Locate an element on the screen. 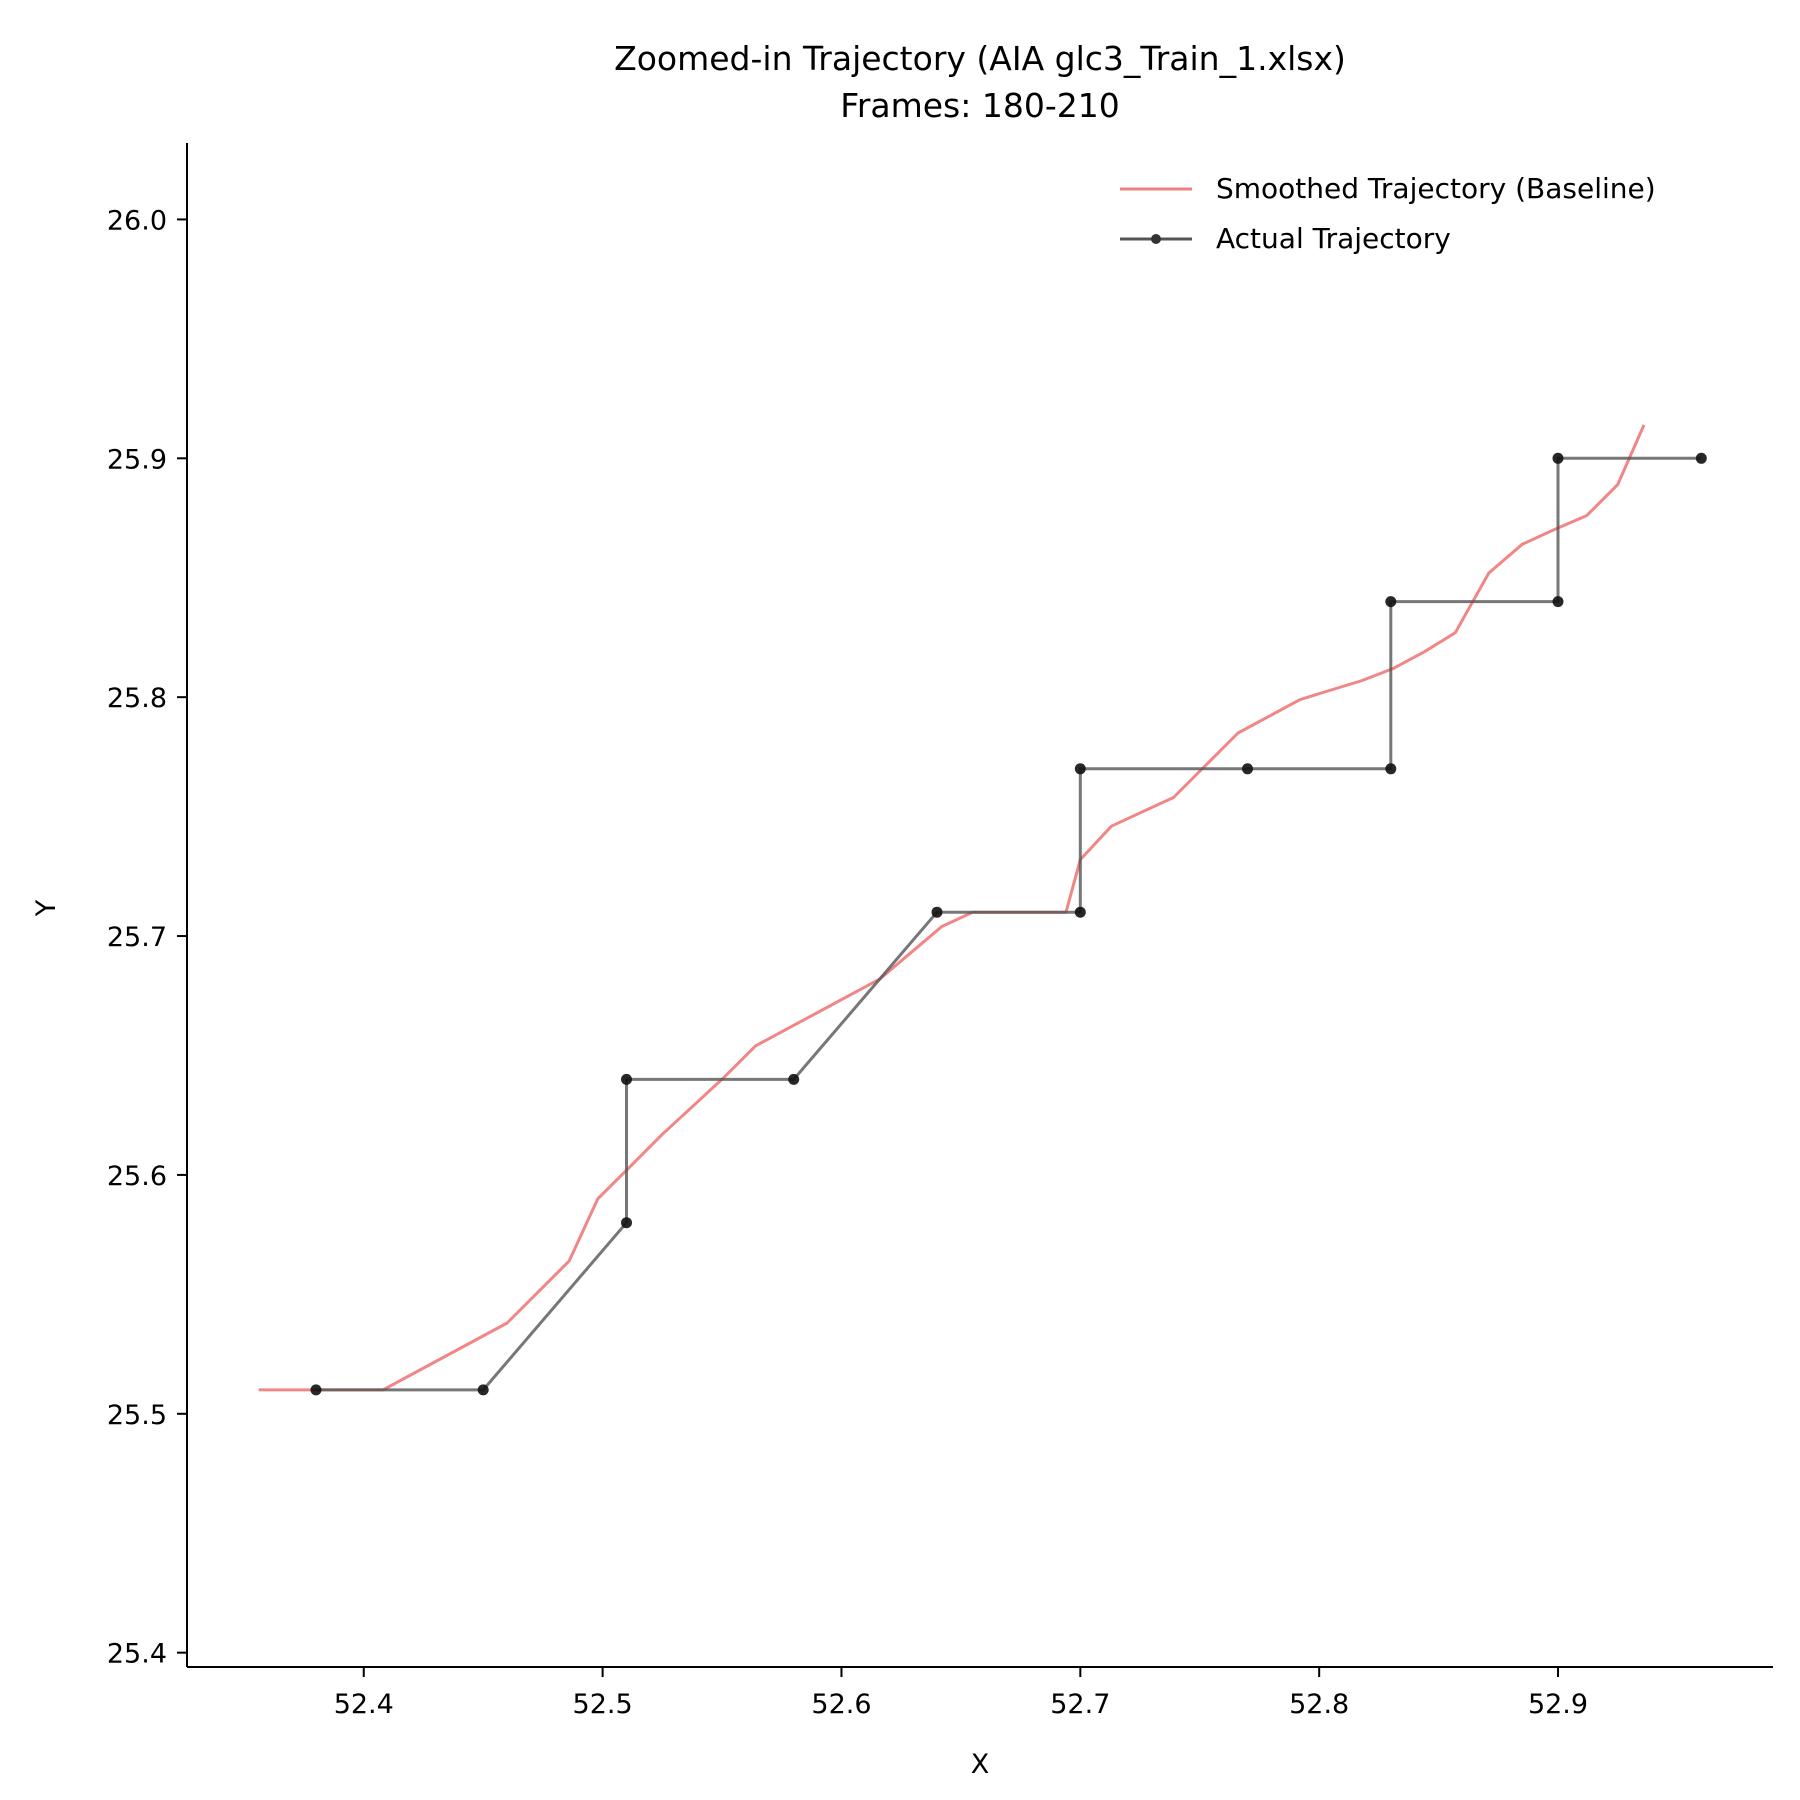 This screenshot has width=1800, height=1800. x-tick-label: 52.5 is located at coordinates (603, 1704).